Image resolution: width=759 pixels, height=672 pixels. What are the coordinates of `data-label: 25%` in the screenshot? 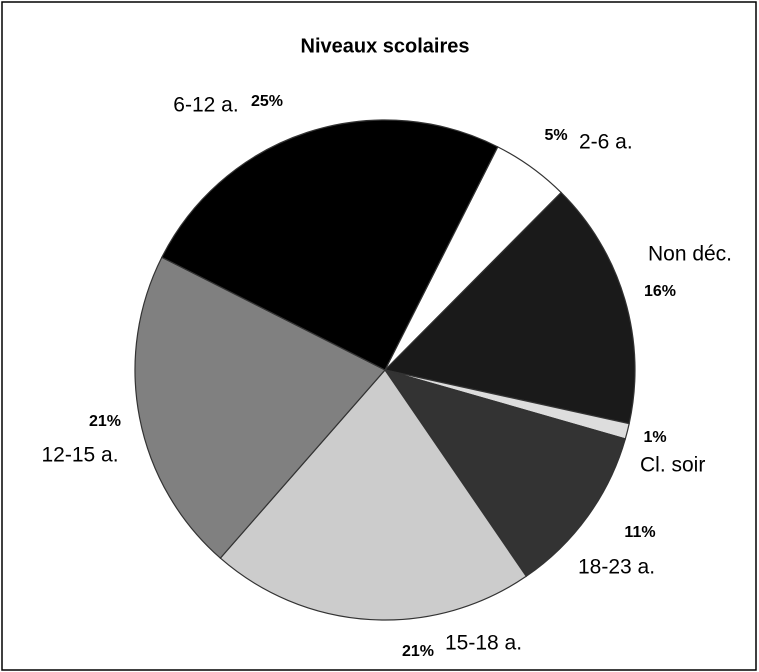 It's located at (267, 101).